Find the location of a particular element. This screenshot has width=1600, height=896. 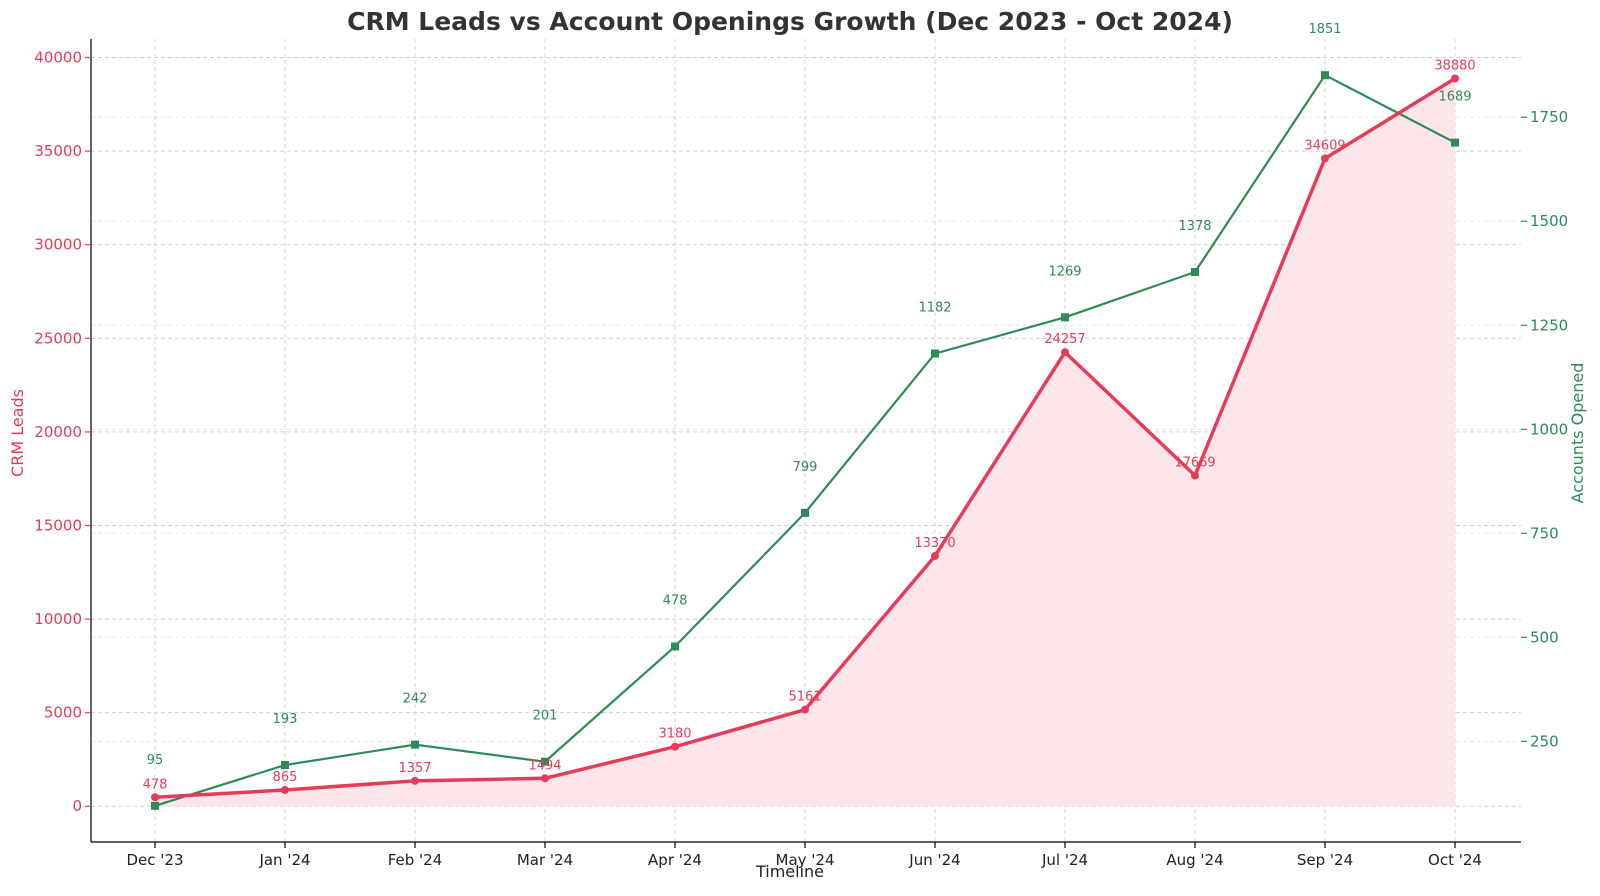

x-tick-label-8: Aug '24 is located at coordinates (1194, 860).